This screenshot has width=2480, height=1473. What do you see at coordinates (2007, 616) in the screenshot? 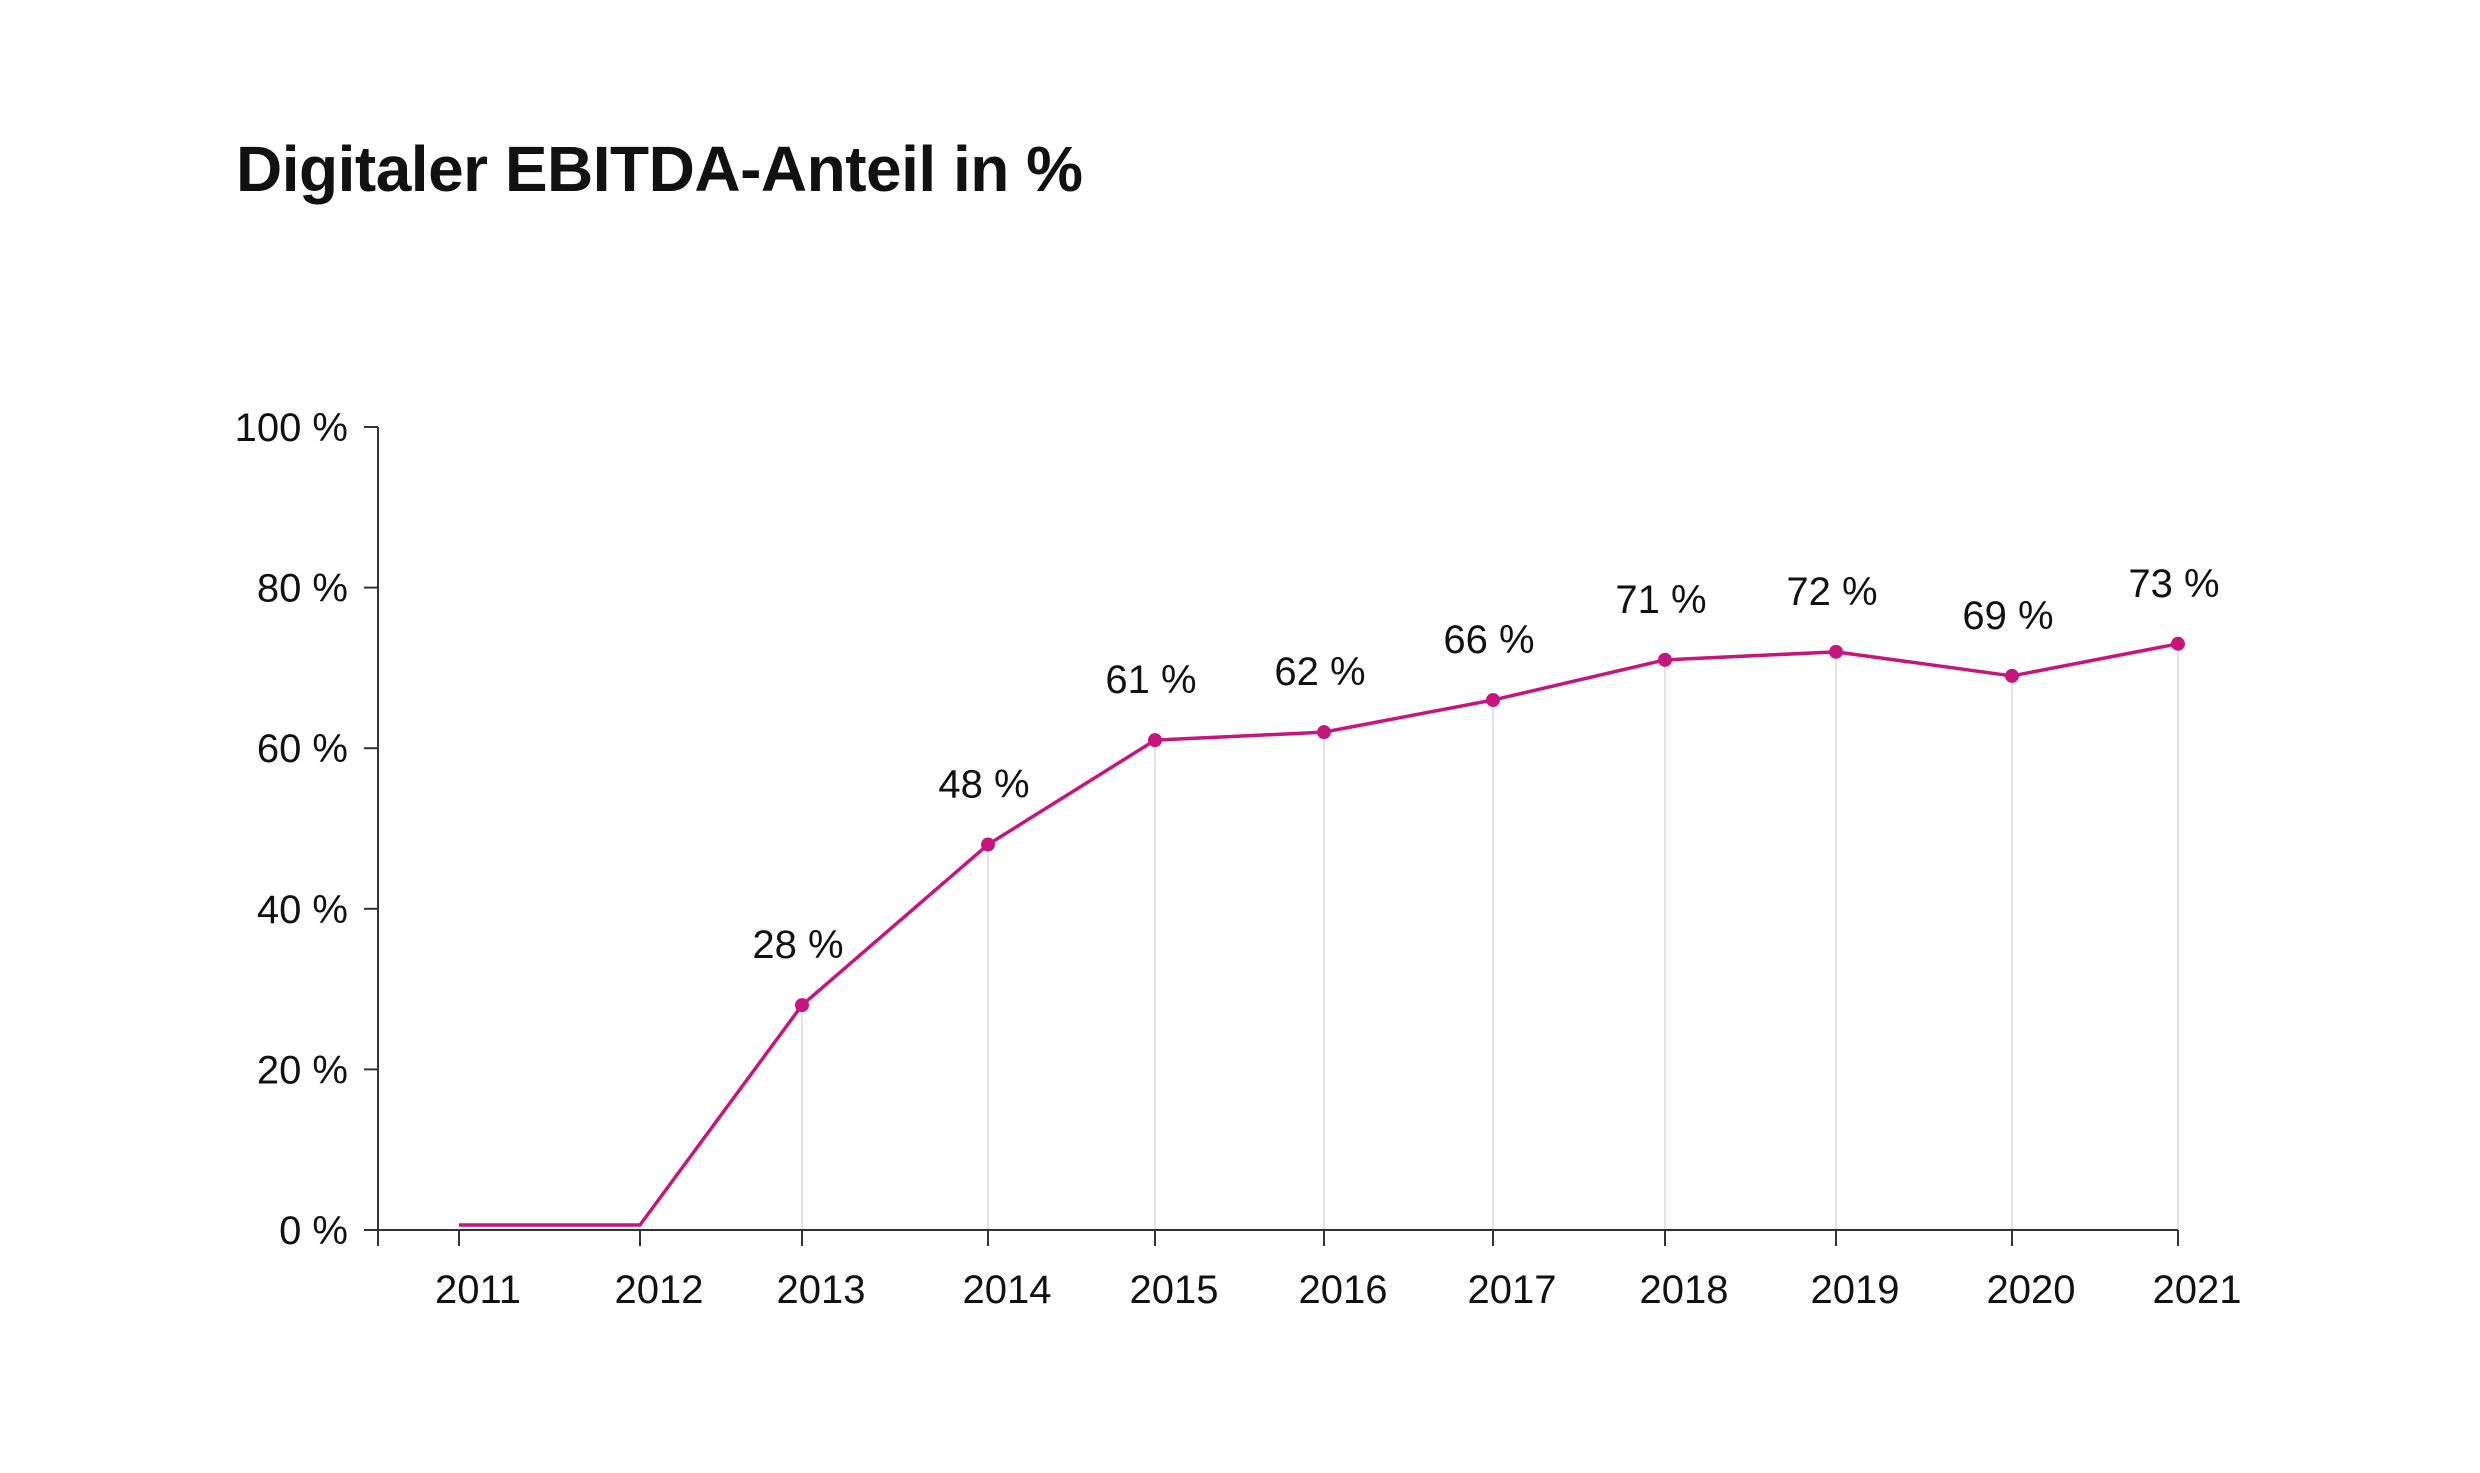
I see `data-label-2020: 69 %` at bounding box center [2007, 616].